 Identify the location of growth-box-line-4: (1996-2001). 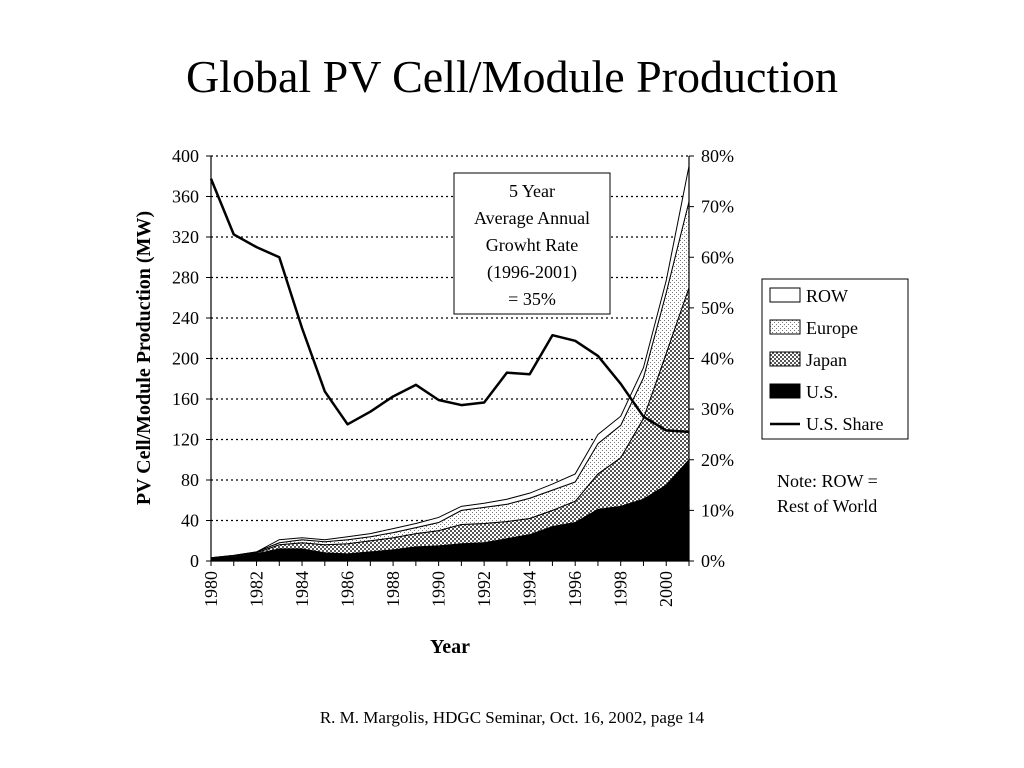
(532, 272).